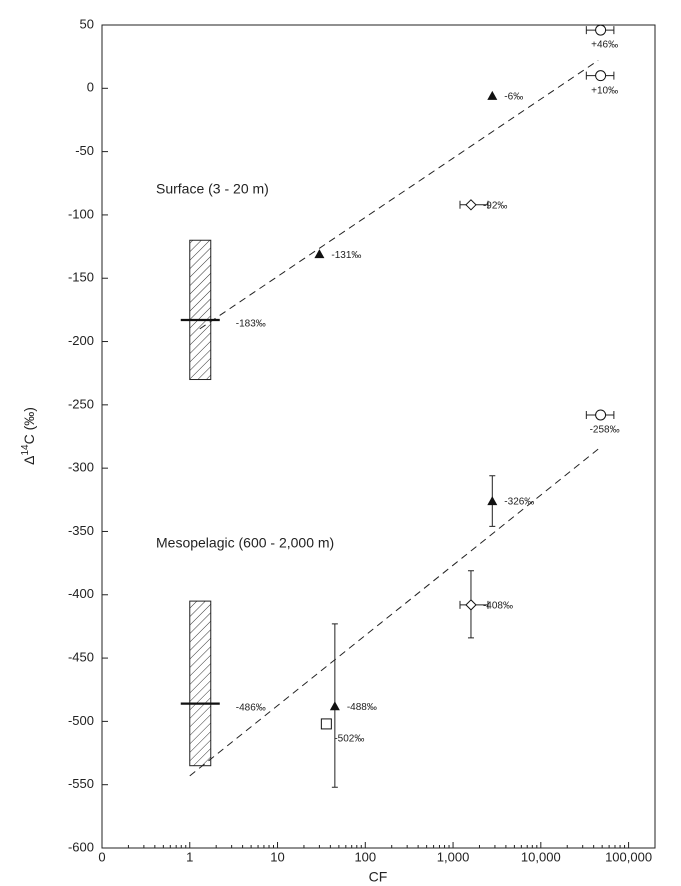 This screenshot has width=681, height=886. I want to click on y-tick-label: -400, so click(81, 593).